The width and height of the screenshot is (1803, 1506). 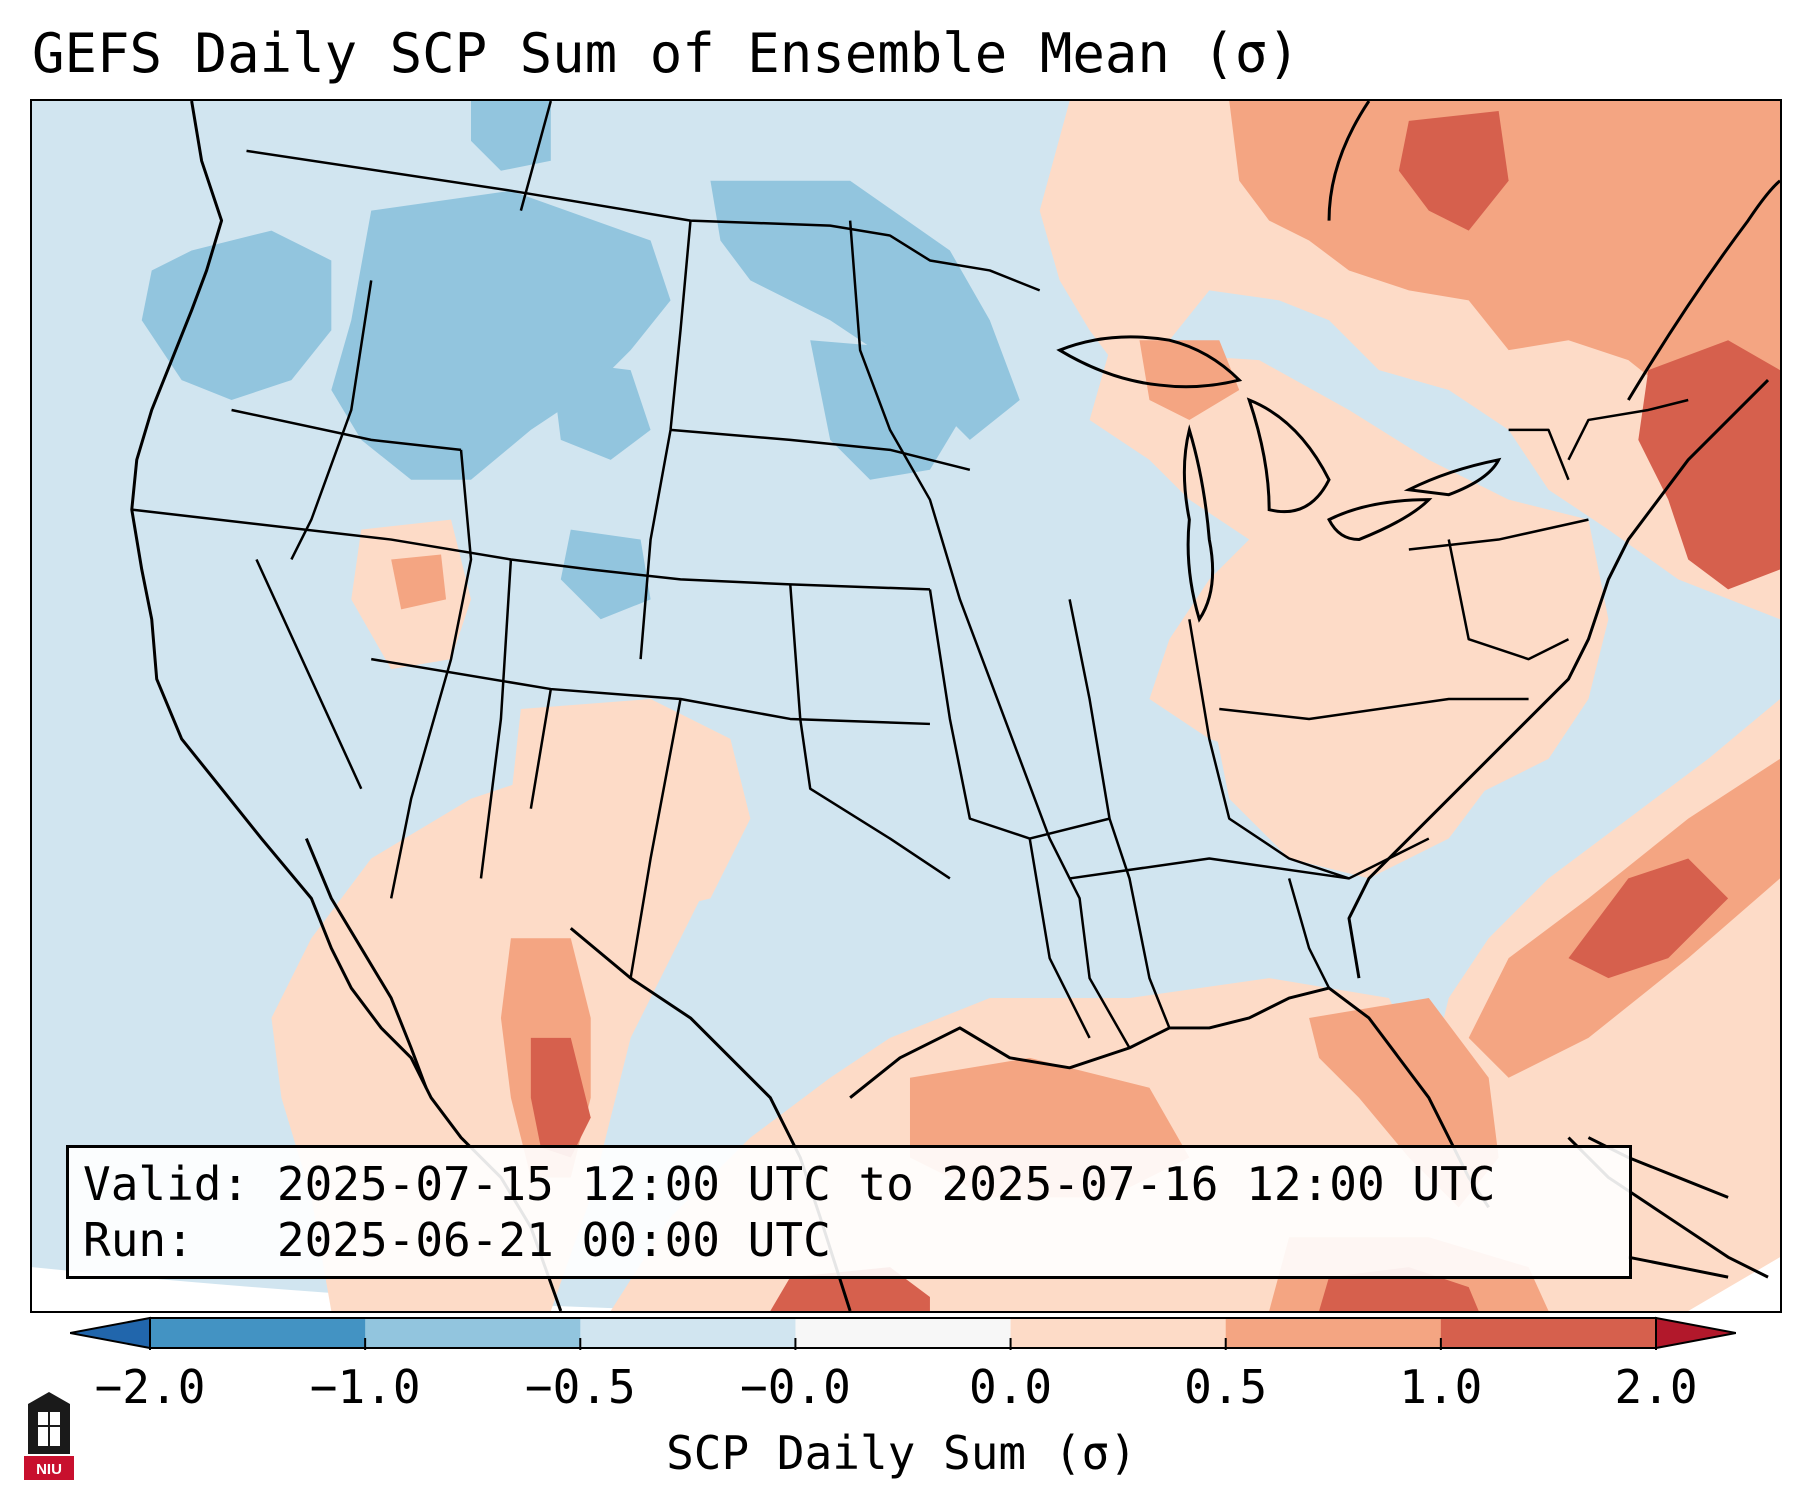 What do you see at coordinates (1441, 1387) in the screenshot?
I see `colorbar-tick-label: 1.0` at bounding box center [1441, 1387].